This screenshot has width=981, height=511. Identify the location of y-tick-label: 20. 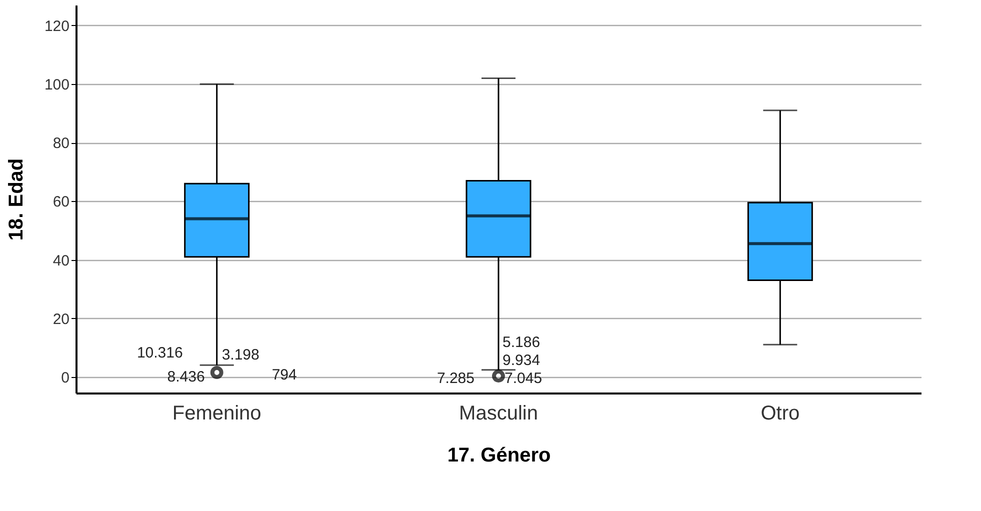
(61, 319).